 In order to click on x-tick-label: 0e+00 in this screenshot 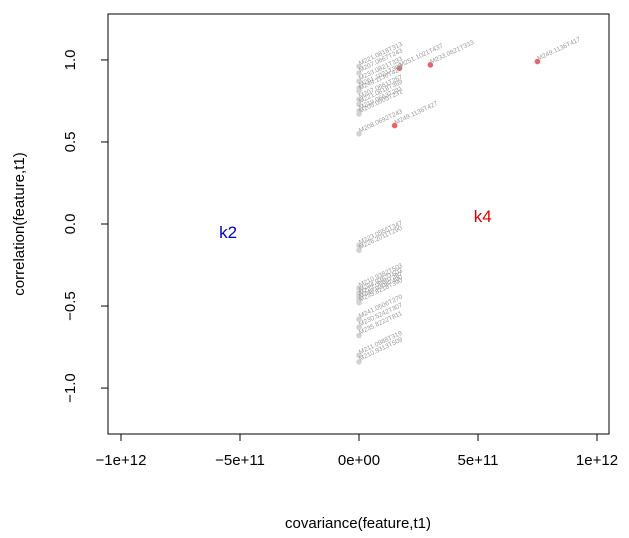, I will do `click(359, 460)`.